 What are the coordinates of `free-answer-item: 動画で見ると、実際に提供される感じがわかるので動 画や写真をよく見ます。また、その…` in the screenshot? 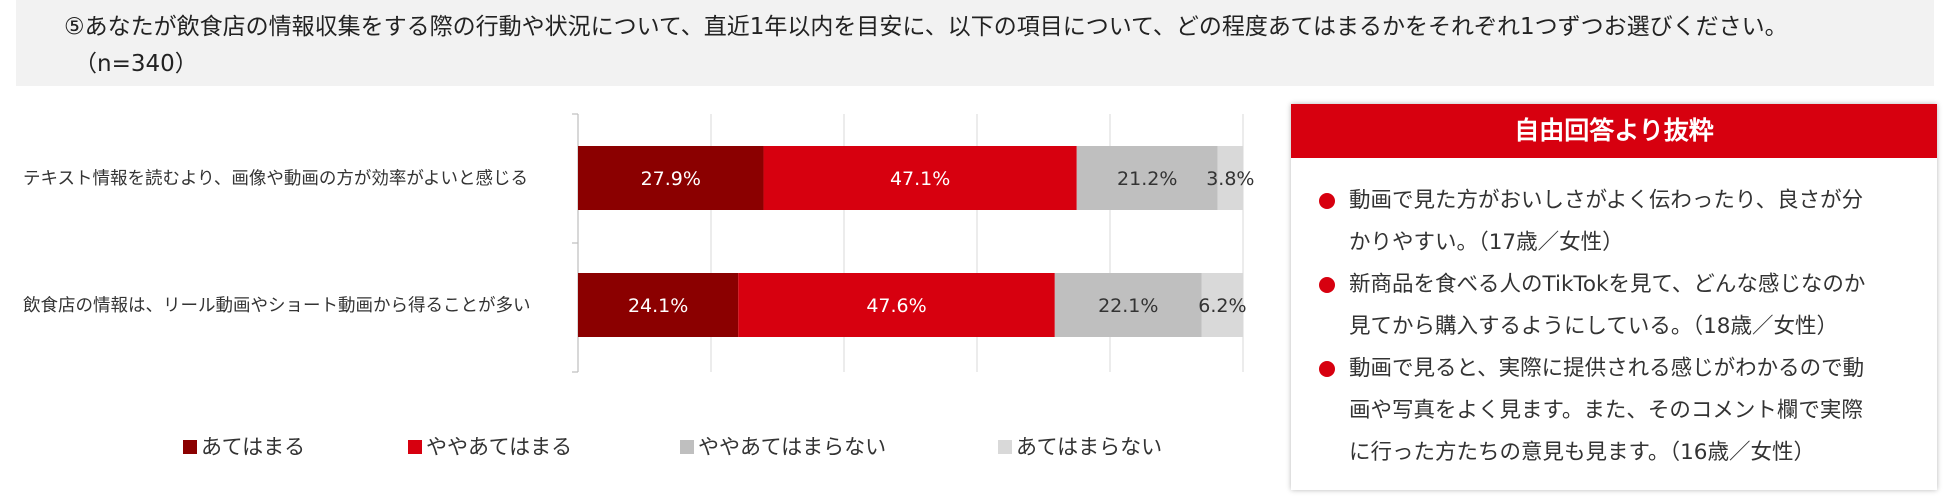 It's located at (1621, 411).